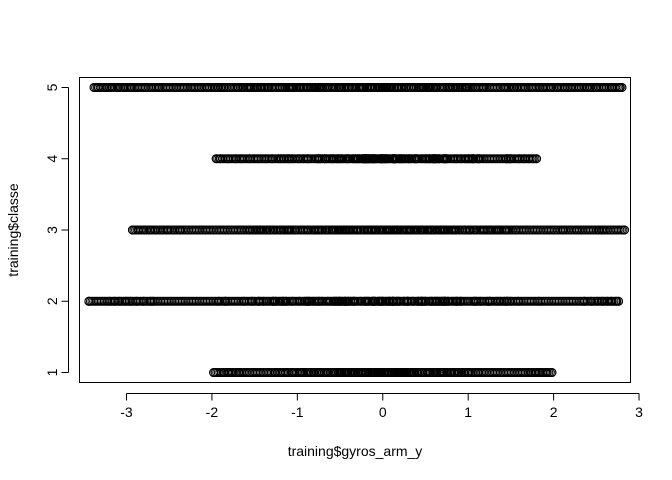 The height and width of the screenshot is (480, 672). Describe the element at coordinates (554, 412) in the screenshot. I see `x-tick-label: 2` at that location.